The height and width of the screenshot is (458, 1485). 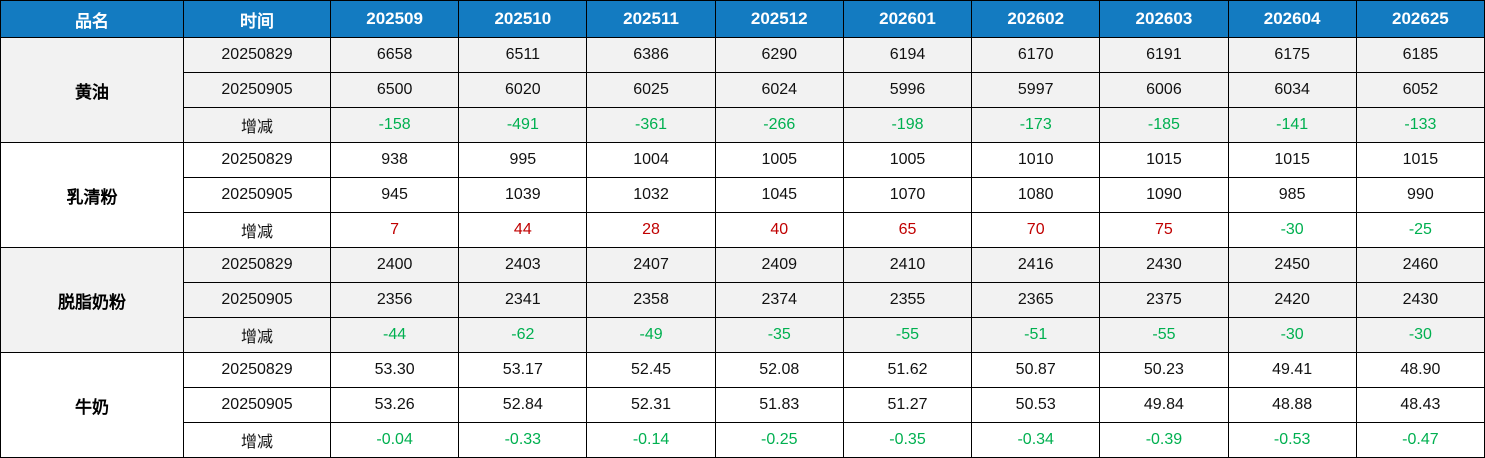 What do you see at coordinates (1164, 90) in the screenshot?
I see `price-value-cell: 6006` at bounding box center [1164, 90].